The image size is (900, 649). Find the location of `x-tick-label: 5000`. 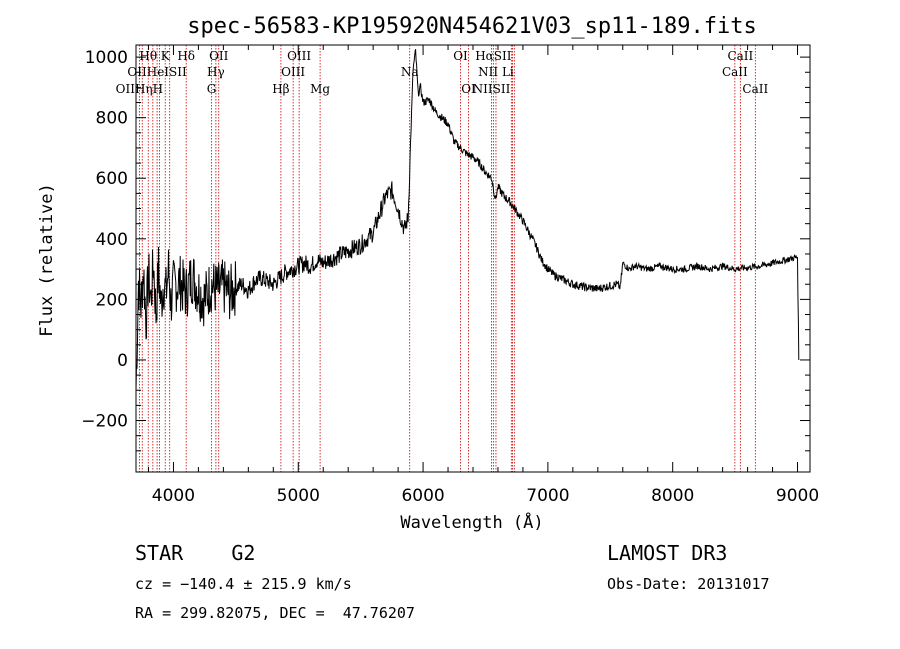

x-tick-label: 5000 is located at coordinates (298, 496).